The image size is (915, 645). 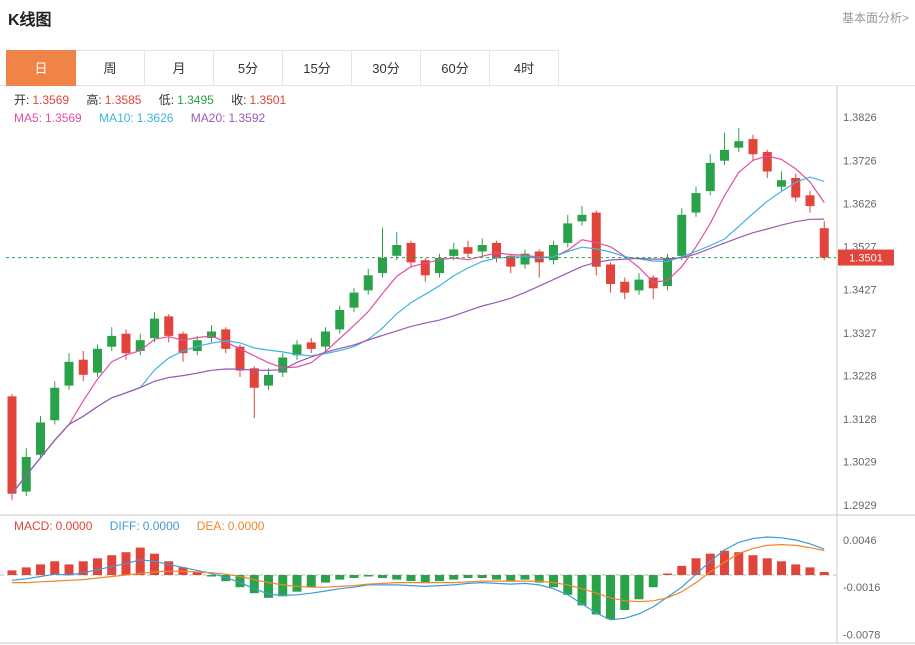 What do you see at coordinates (317, 68) in the screenshot?
I see `tab-15min: 15分` at bounding box center [317, 68].